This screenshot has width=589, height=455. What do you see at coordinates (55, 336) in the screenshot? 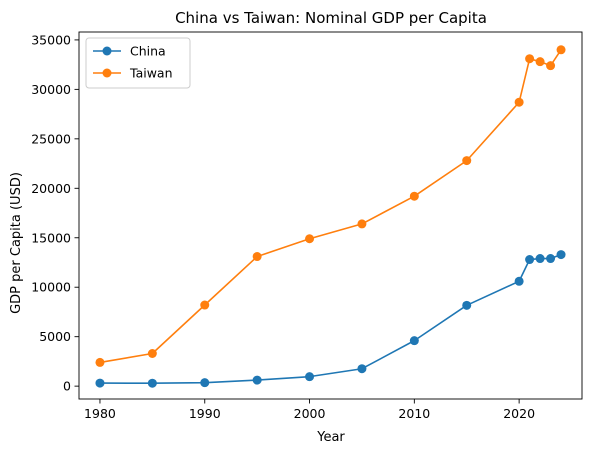
I see `y-tick-label: 5000` at bounding box center [55, 336].